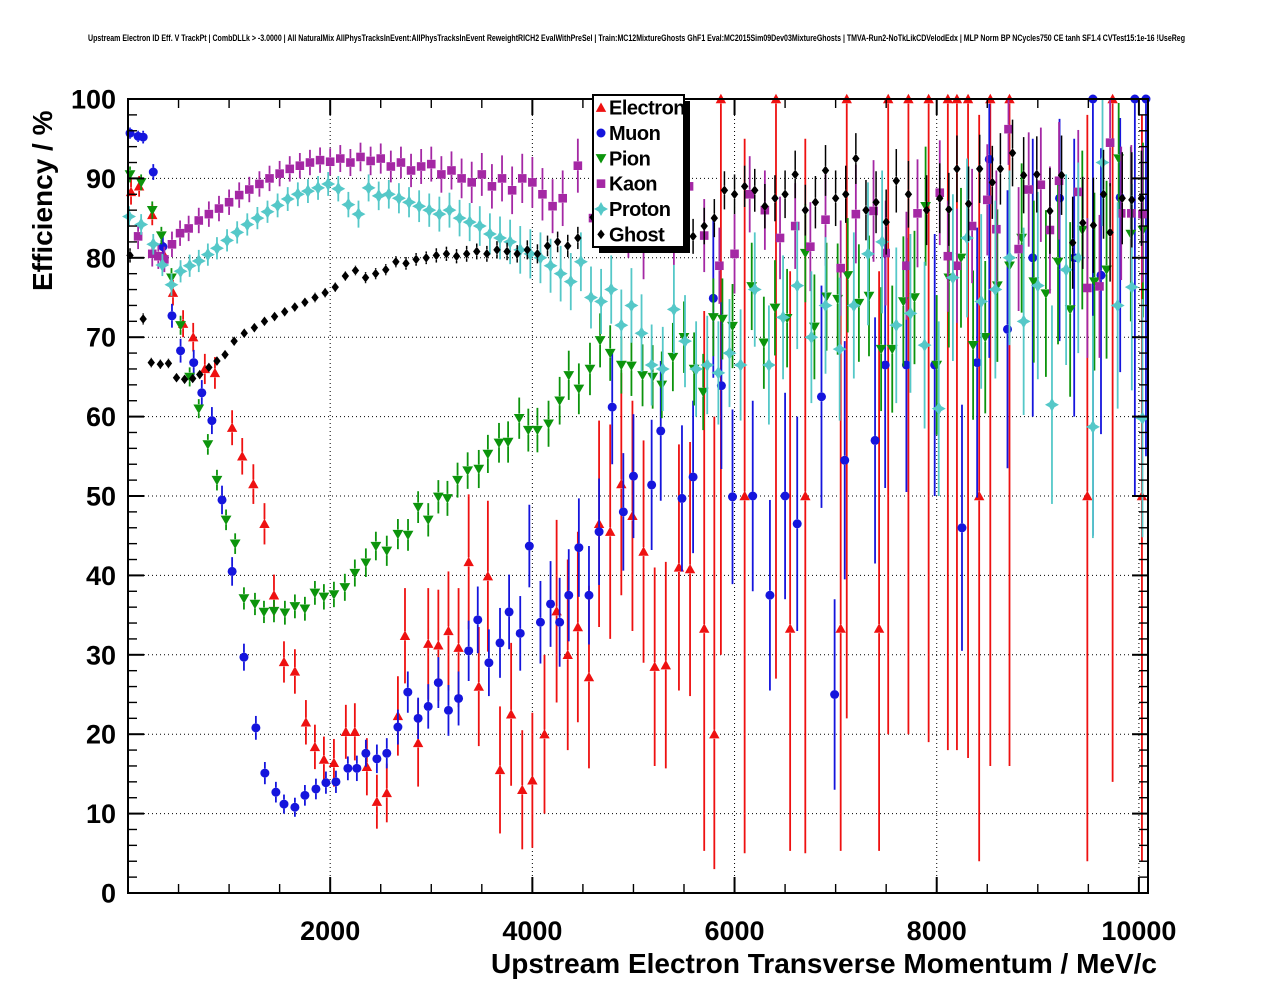 This screenshot has width=1276, height=996. Describe the element at coordinates (637, 235) in the screenshot. I see `legend-label: Ghost` at that location.